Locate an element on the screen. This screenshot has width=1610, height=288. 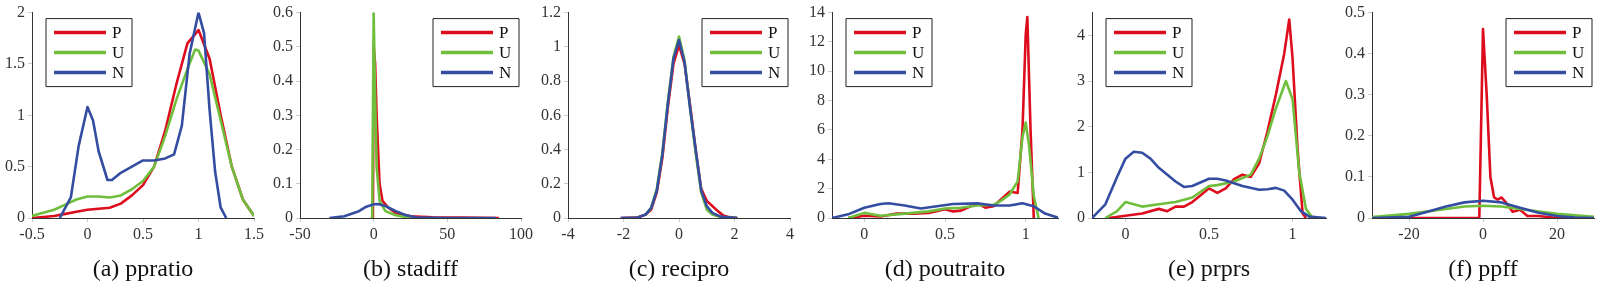
x-axis-title: (b) stadiff is located at coordinates (410, 267).